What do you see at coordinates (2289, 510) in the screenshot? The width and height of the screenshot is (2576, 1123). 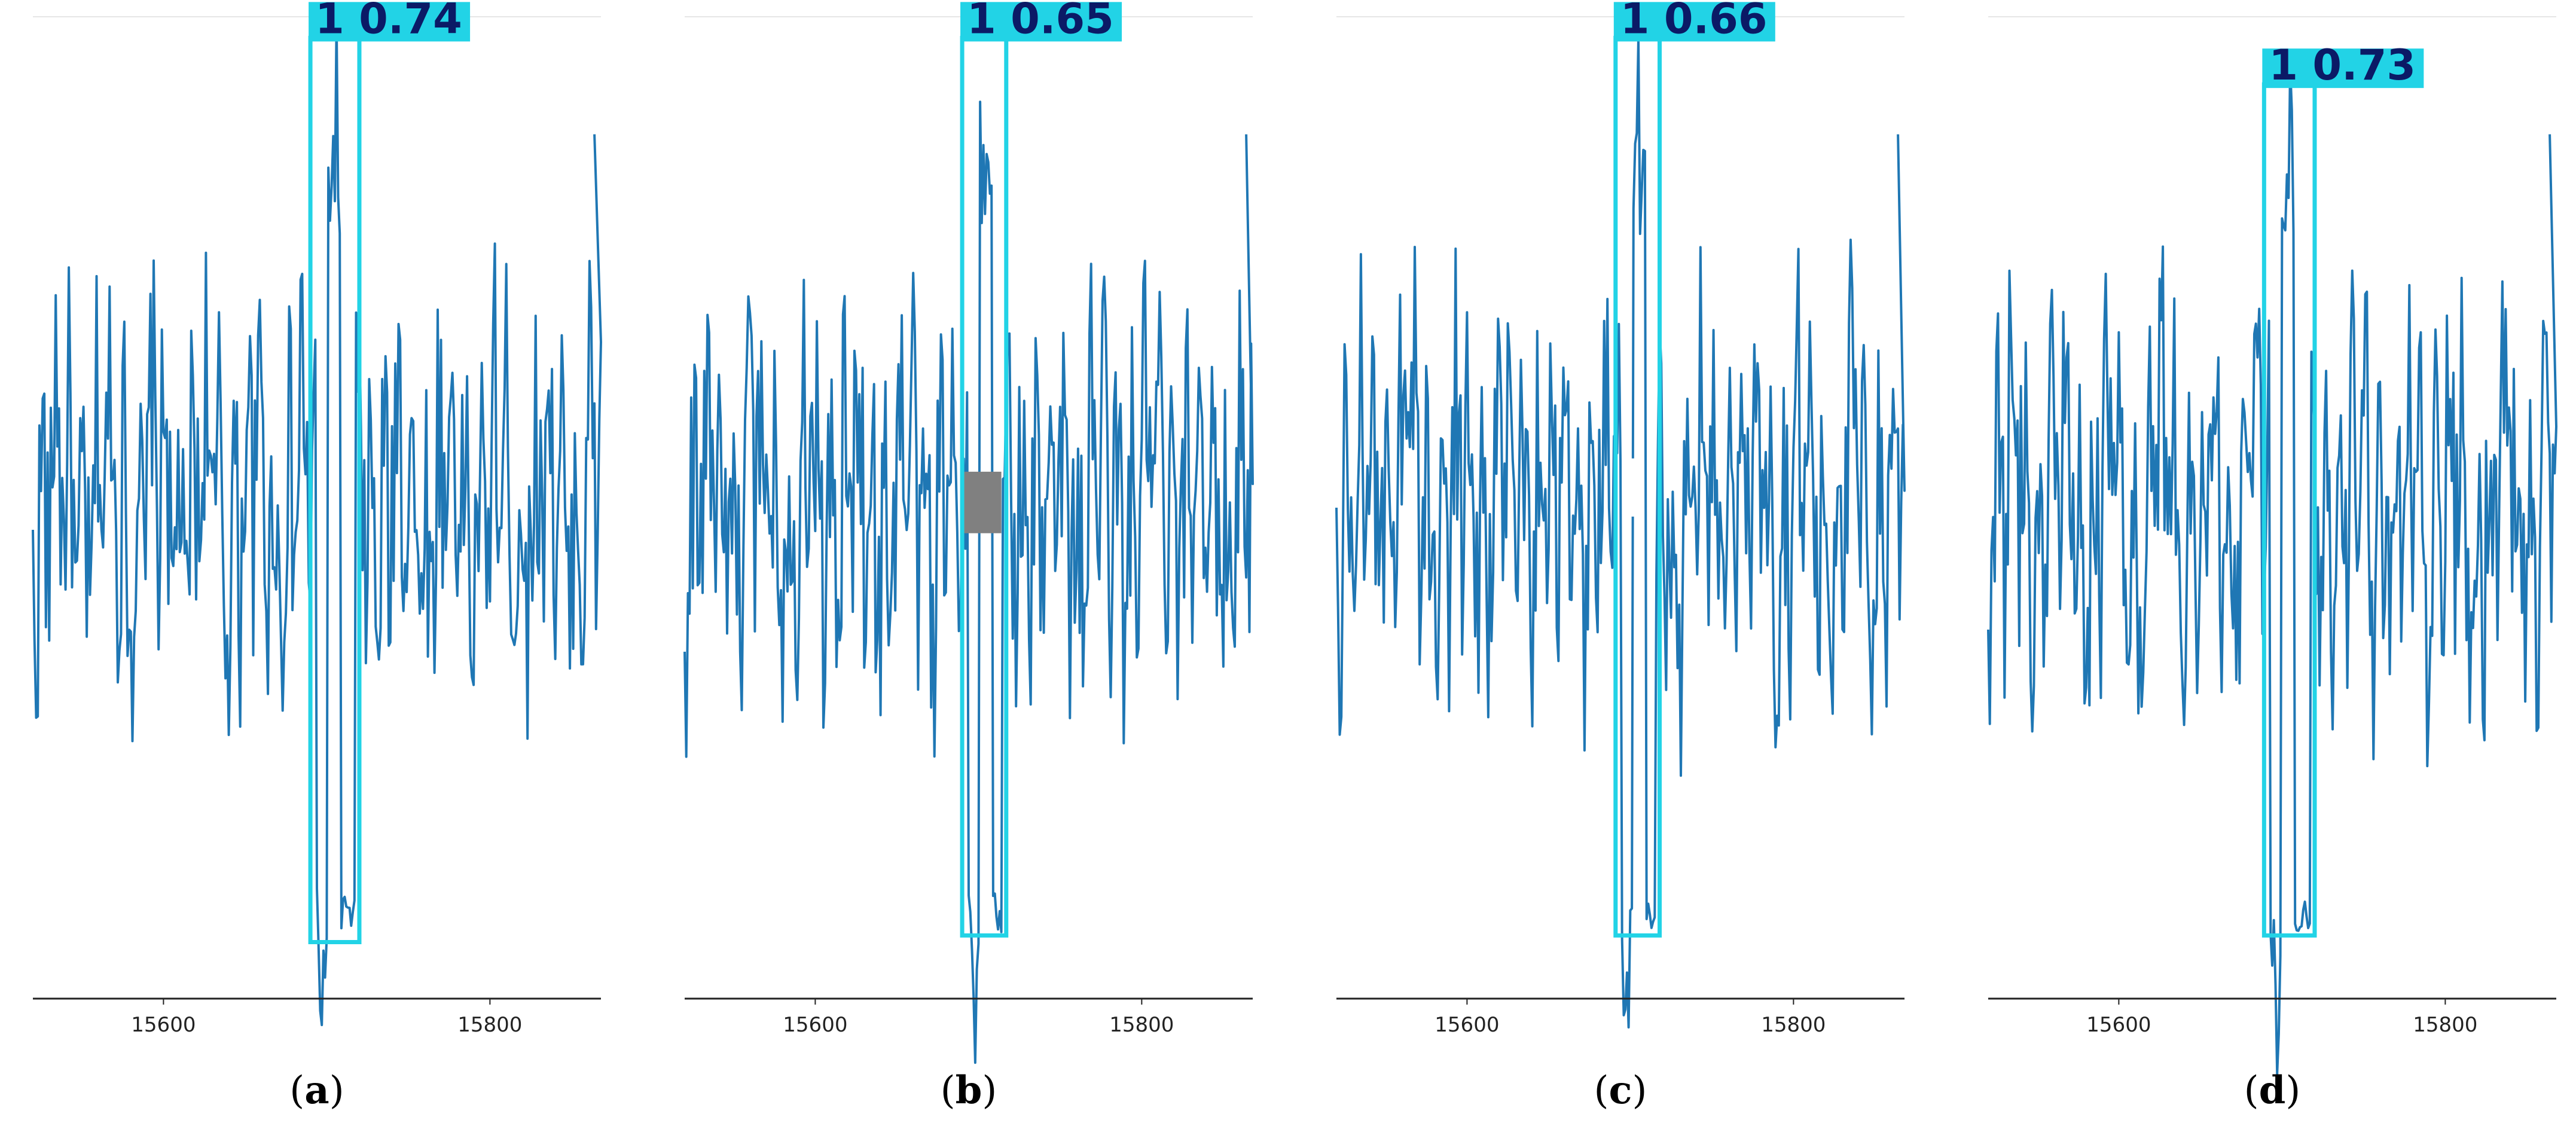 I see `detection-box` at bounding box center [2289, 510].